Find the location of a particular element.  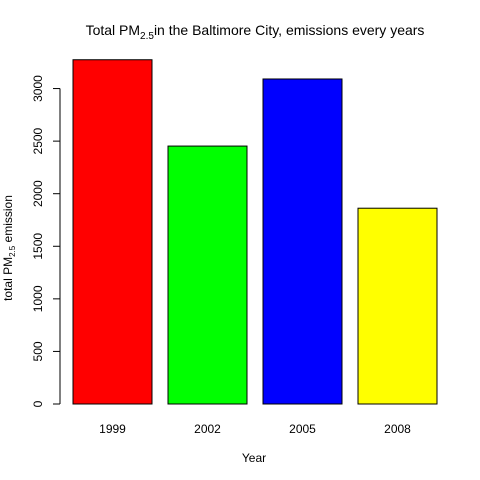

bar-2008 is located at coordinates (397, 306).